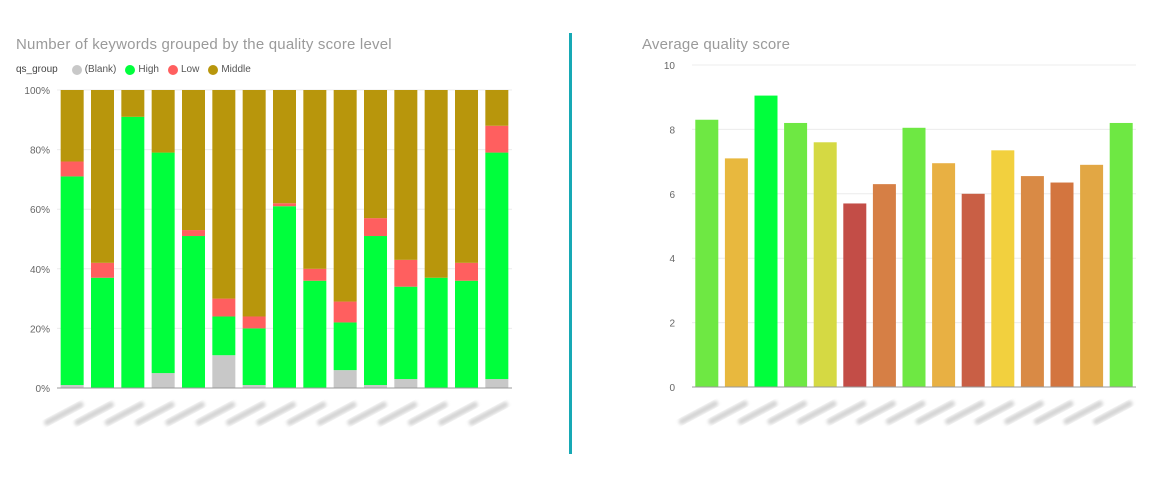 The width and height of the screenshot is (1159, 478). What do you see at coordinates (172, 69) in the screenshot?
I see `legend-swatch-low` at bounding box center [172, 69].